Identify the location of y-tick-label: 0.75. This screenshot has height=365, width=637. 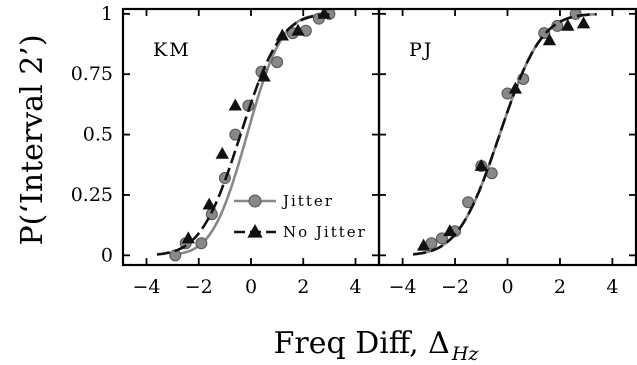
(92, 74).